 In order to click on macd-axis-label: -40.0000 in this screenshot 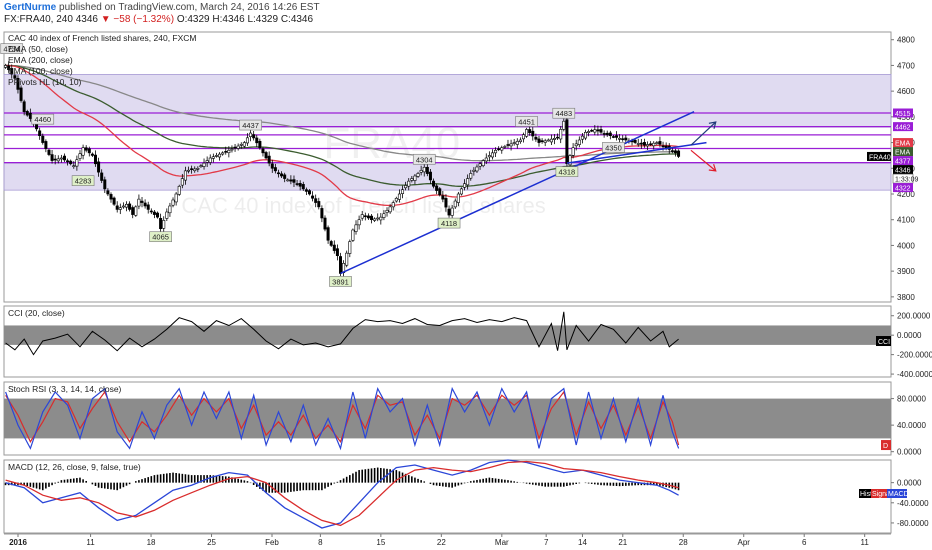, I will do `click(913, 503)`.